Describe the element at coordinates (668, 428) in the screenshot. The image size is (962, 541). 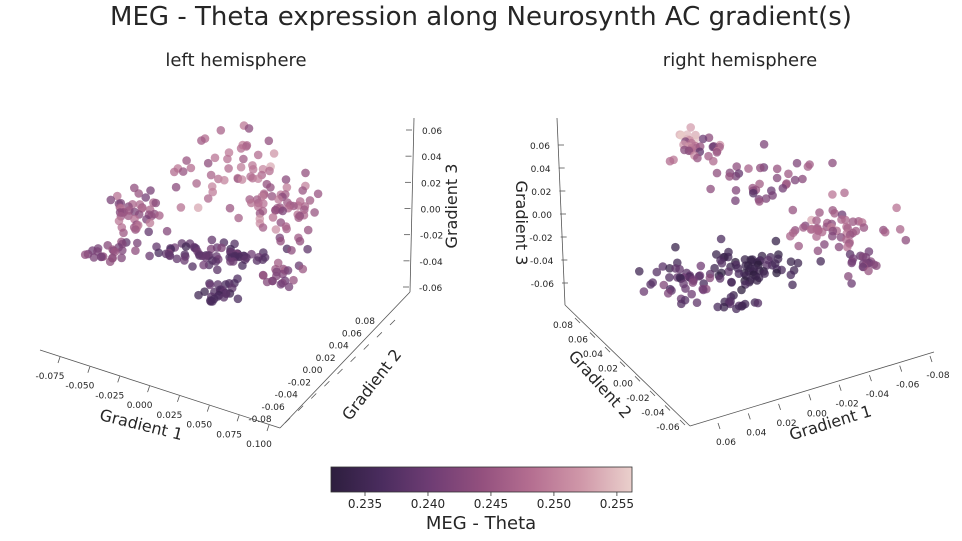
I see `right-y-tick-label: -0.06` at that location.